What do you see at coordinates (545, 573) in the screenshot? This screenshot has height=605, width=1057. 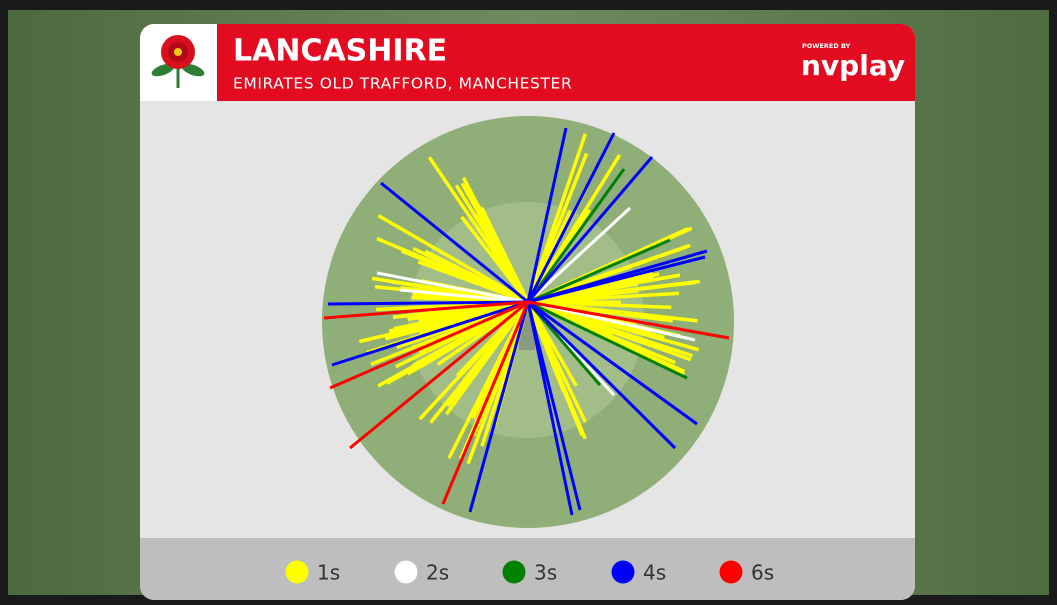 I see `legend-label: 3s` at bounding box center [545, 573].